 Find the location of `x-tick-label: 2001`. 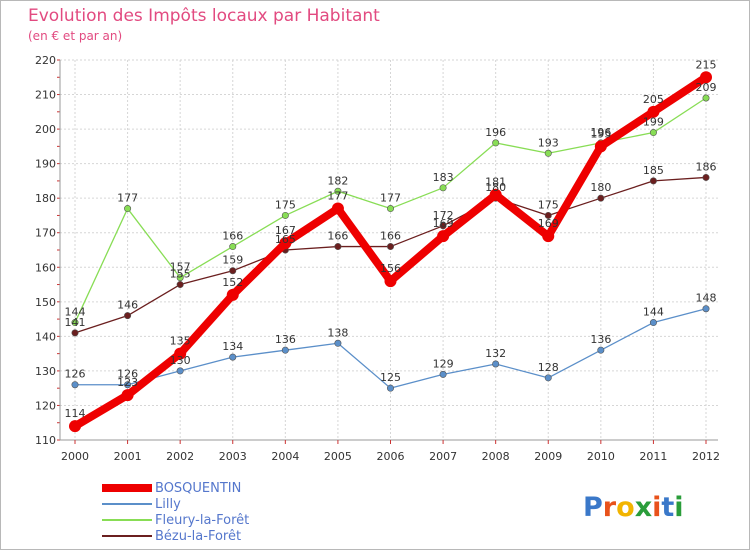

x-tick-label: 2001 is located at coordinates (128, 456).